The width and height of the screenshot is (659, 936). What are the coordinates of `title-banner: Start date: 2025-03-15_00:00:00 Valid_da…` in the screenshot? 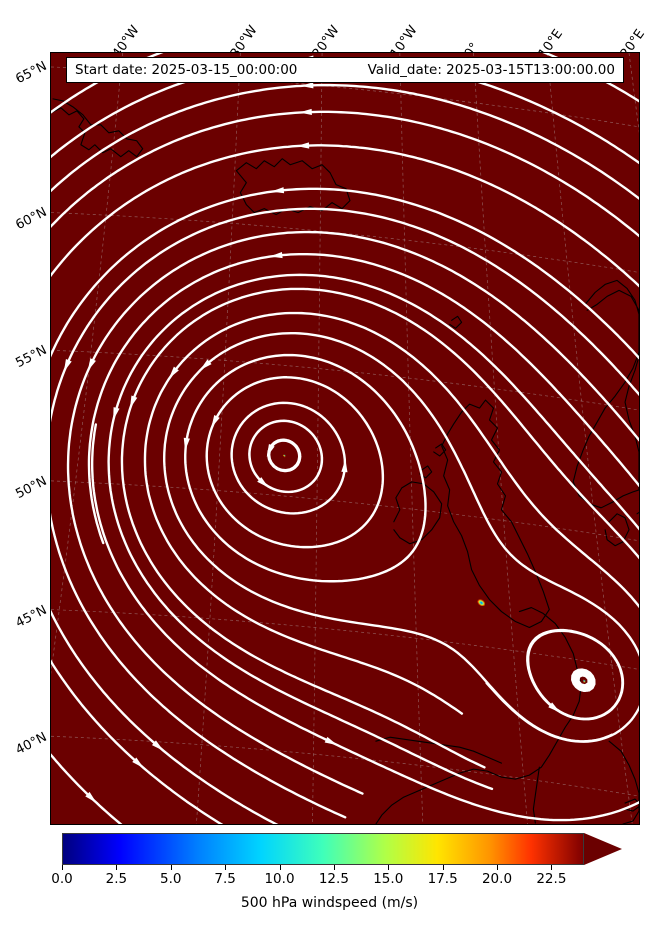 It's located at (345, 70).